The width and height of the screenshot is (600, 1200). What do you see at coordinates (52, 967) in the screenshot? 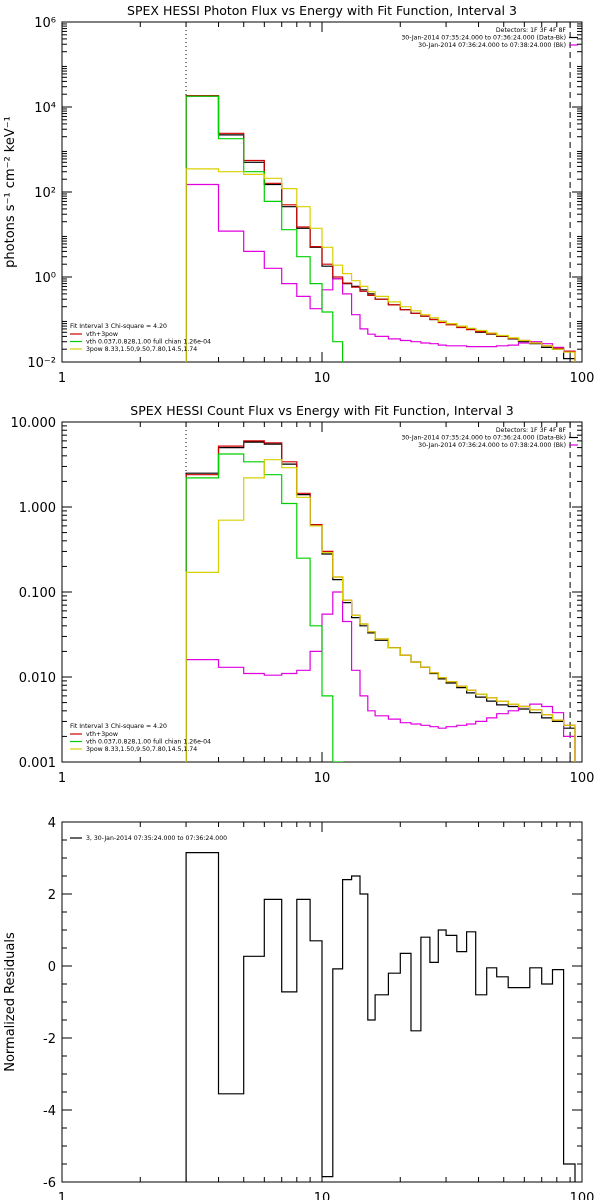
I see `y-tick-label: 0` at bounding box center [52, 967].